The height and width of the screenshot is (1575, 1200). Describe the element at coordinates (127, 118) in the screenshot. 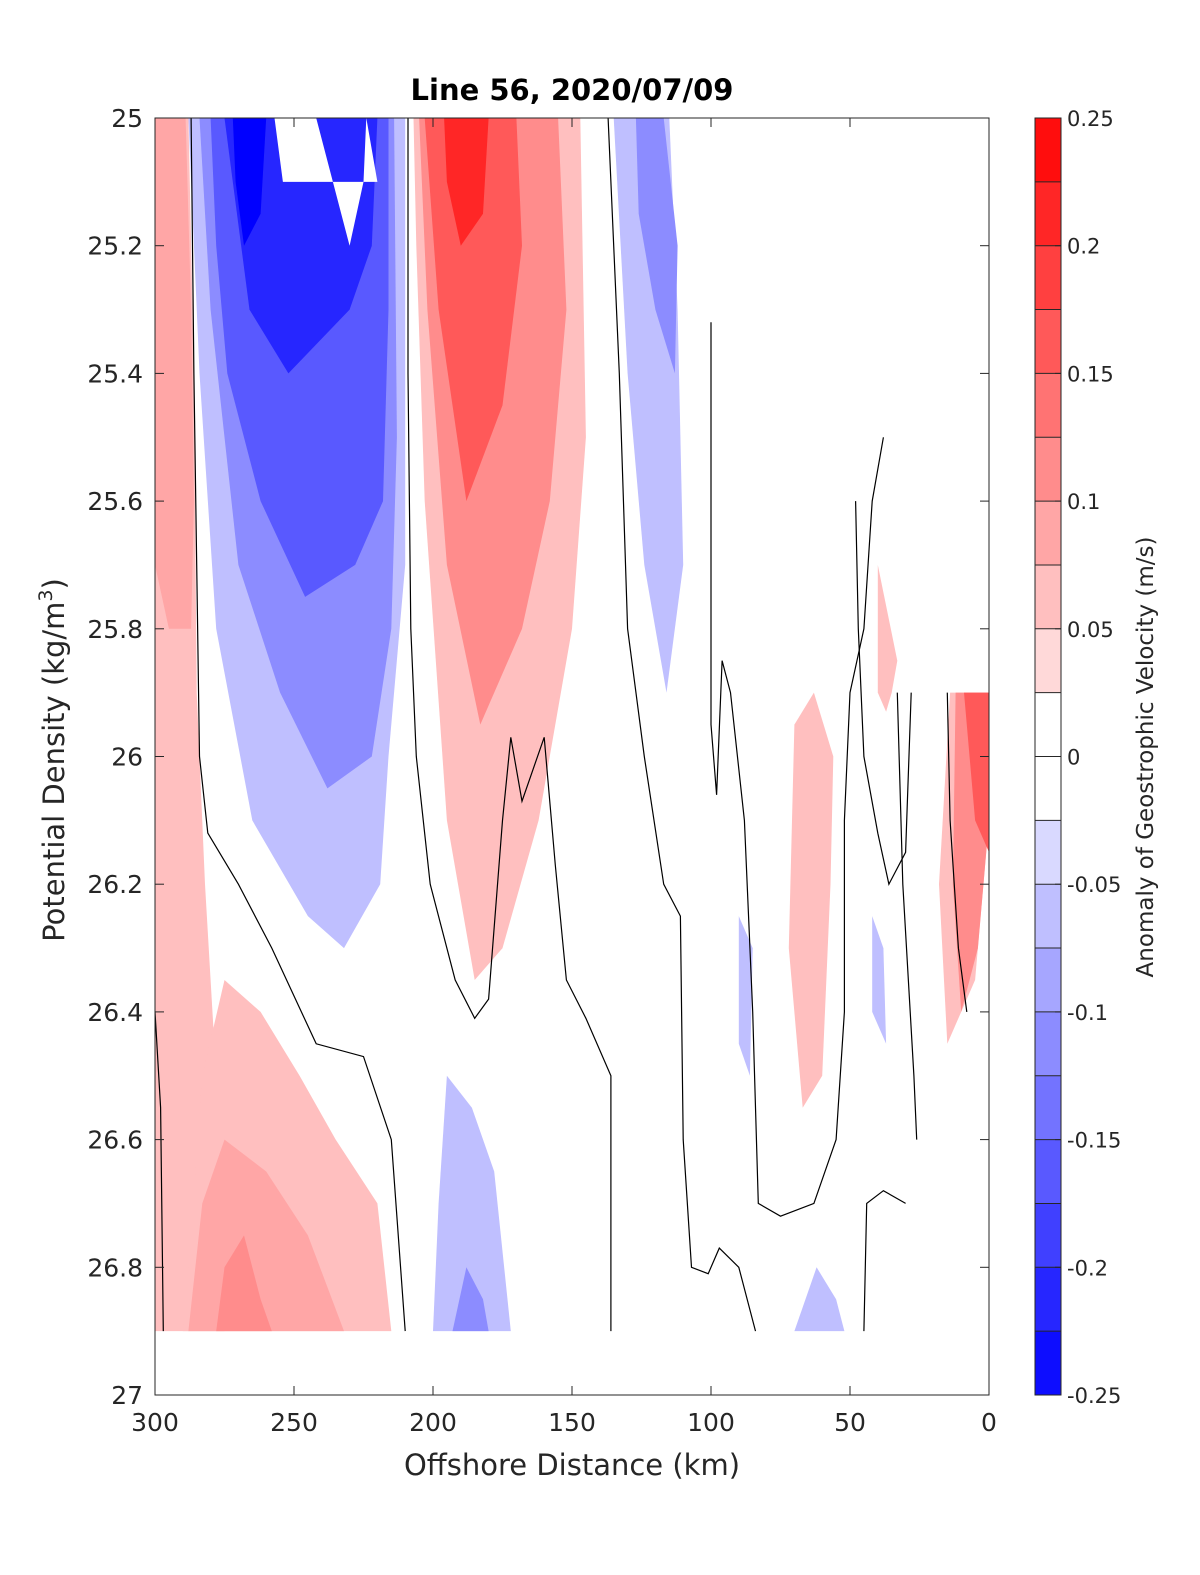

I see `y-tick-label: 25` at that location.